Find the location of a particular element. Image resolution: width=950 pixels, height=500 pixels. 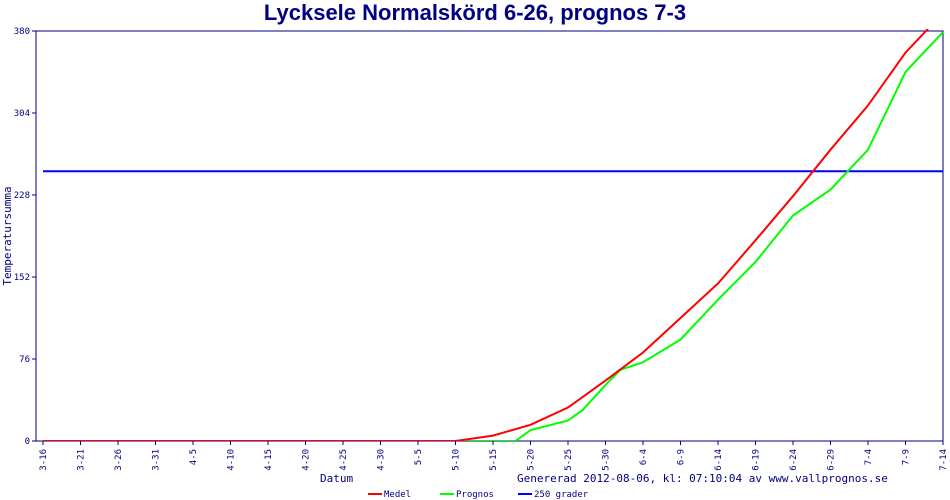

x-tick-label: 3-21 is located at coordinates (82, 460).